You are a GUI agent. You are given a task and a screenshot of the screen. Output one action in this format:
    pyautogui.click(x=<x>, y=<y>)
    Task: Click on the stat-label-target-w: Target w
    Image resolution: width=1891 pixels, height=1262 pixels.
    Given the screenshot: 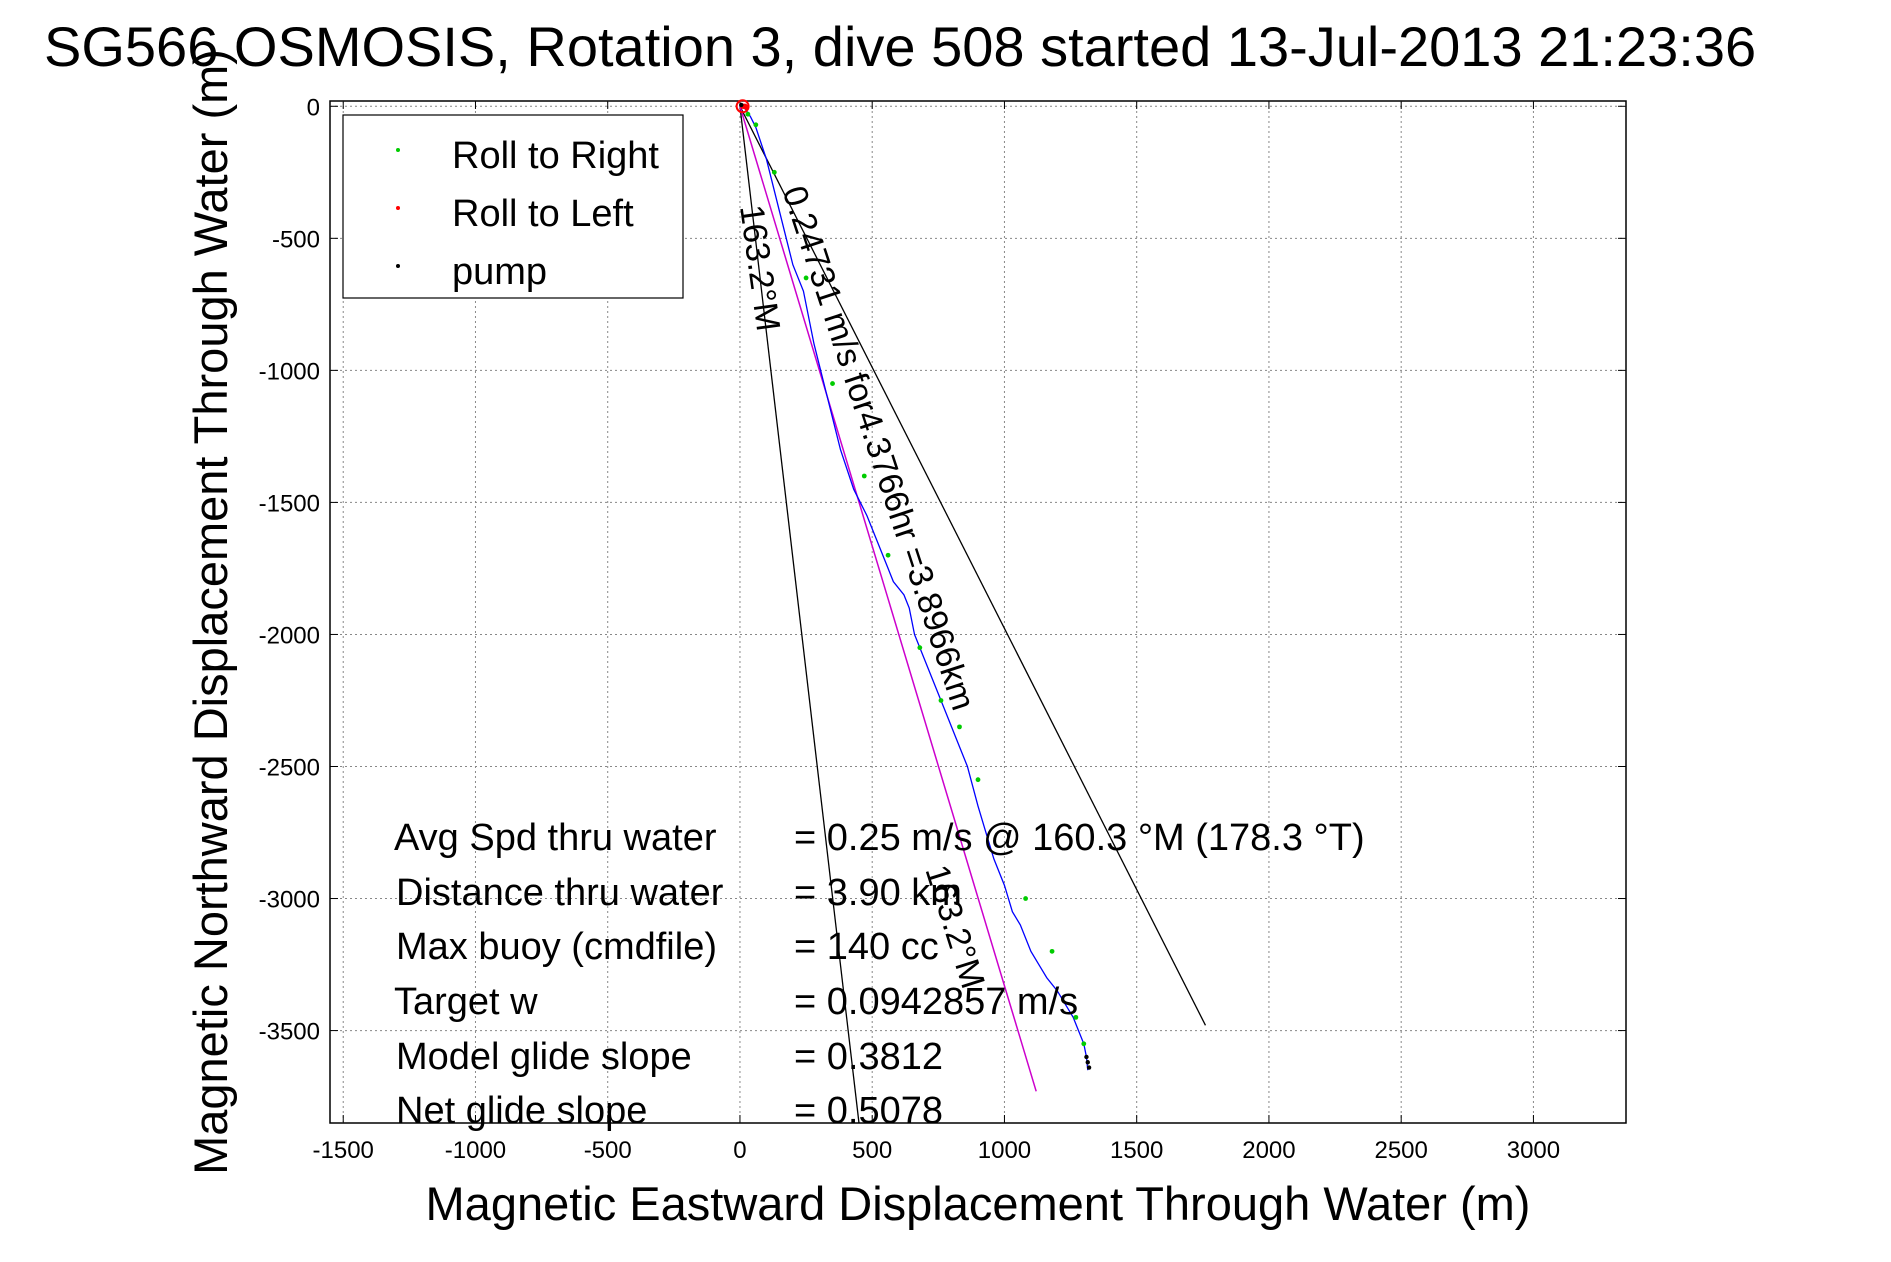 What is the action you would take?
    pyautogui.click(x=466, y=1002)
    